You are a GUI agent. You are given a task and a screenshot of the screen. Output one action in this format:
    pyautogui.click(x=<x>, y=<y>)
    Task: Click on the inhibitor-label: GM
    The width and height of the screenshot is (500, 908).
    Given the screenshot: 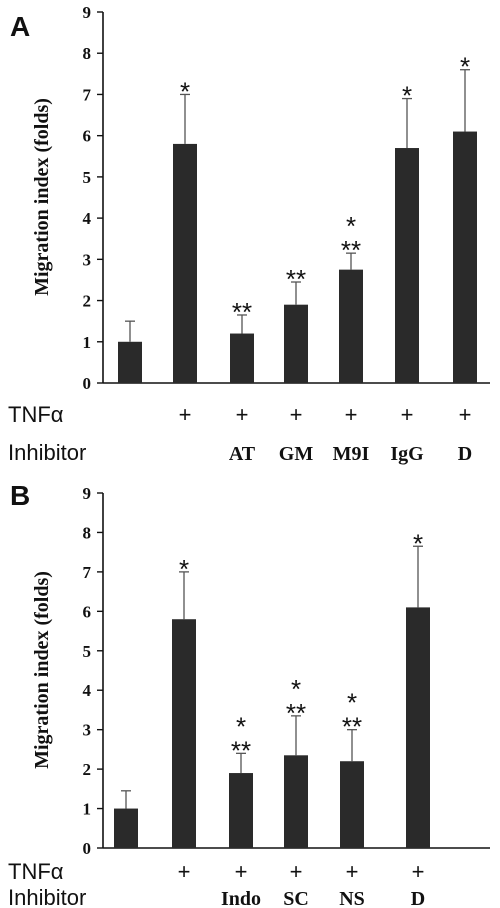 What is the action you would take?
    pyautogui.click(x=296, y=454)
    